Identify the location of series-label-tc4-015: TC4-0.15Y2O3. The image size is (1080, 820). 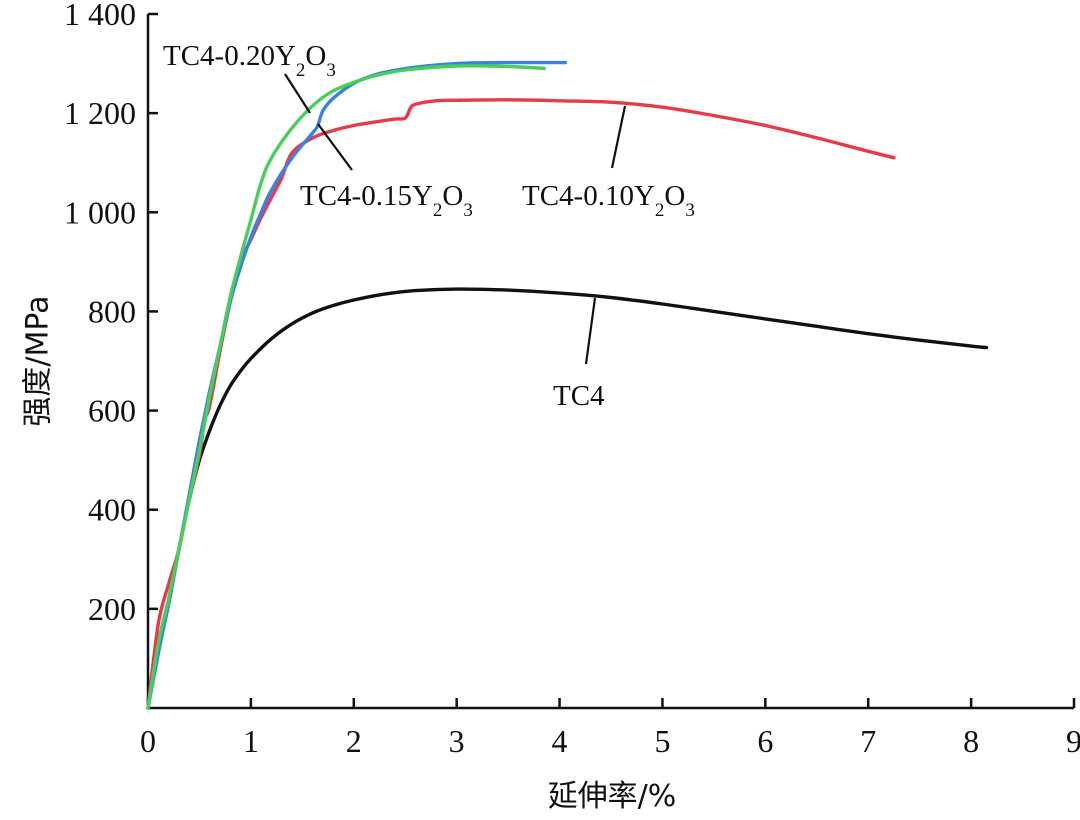
(386, 200).